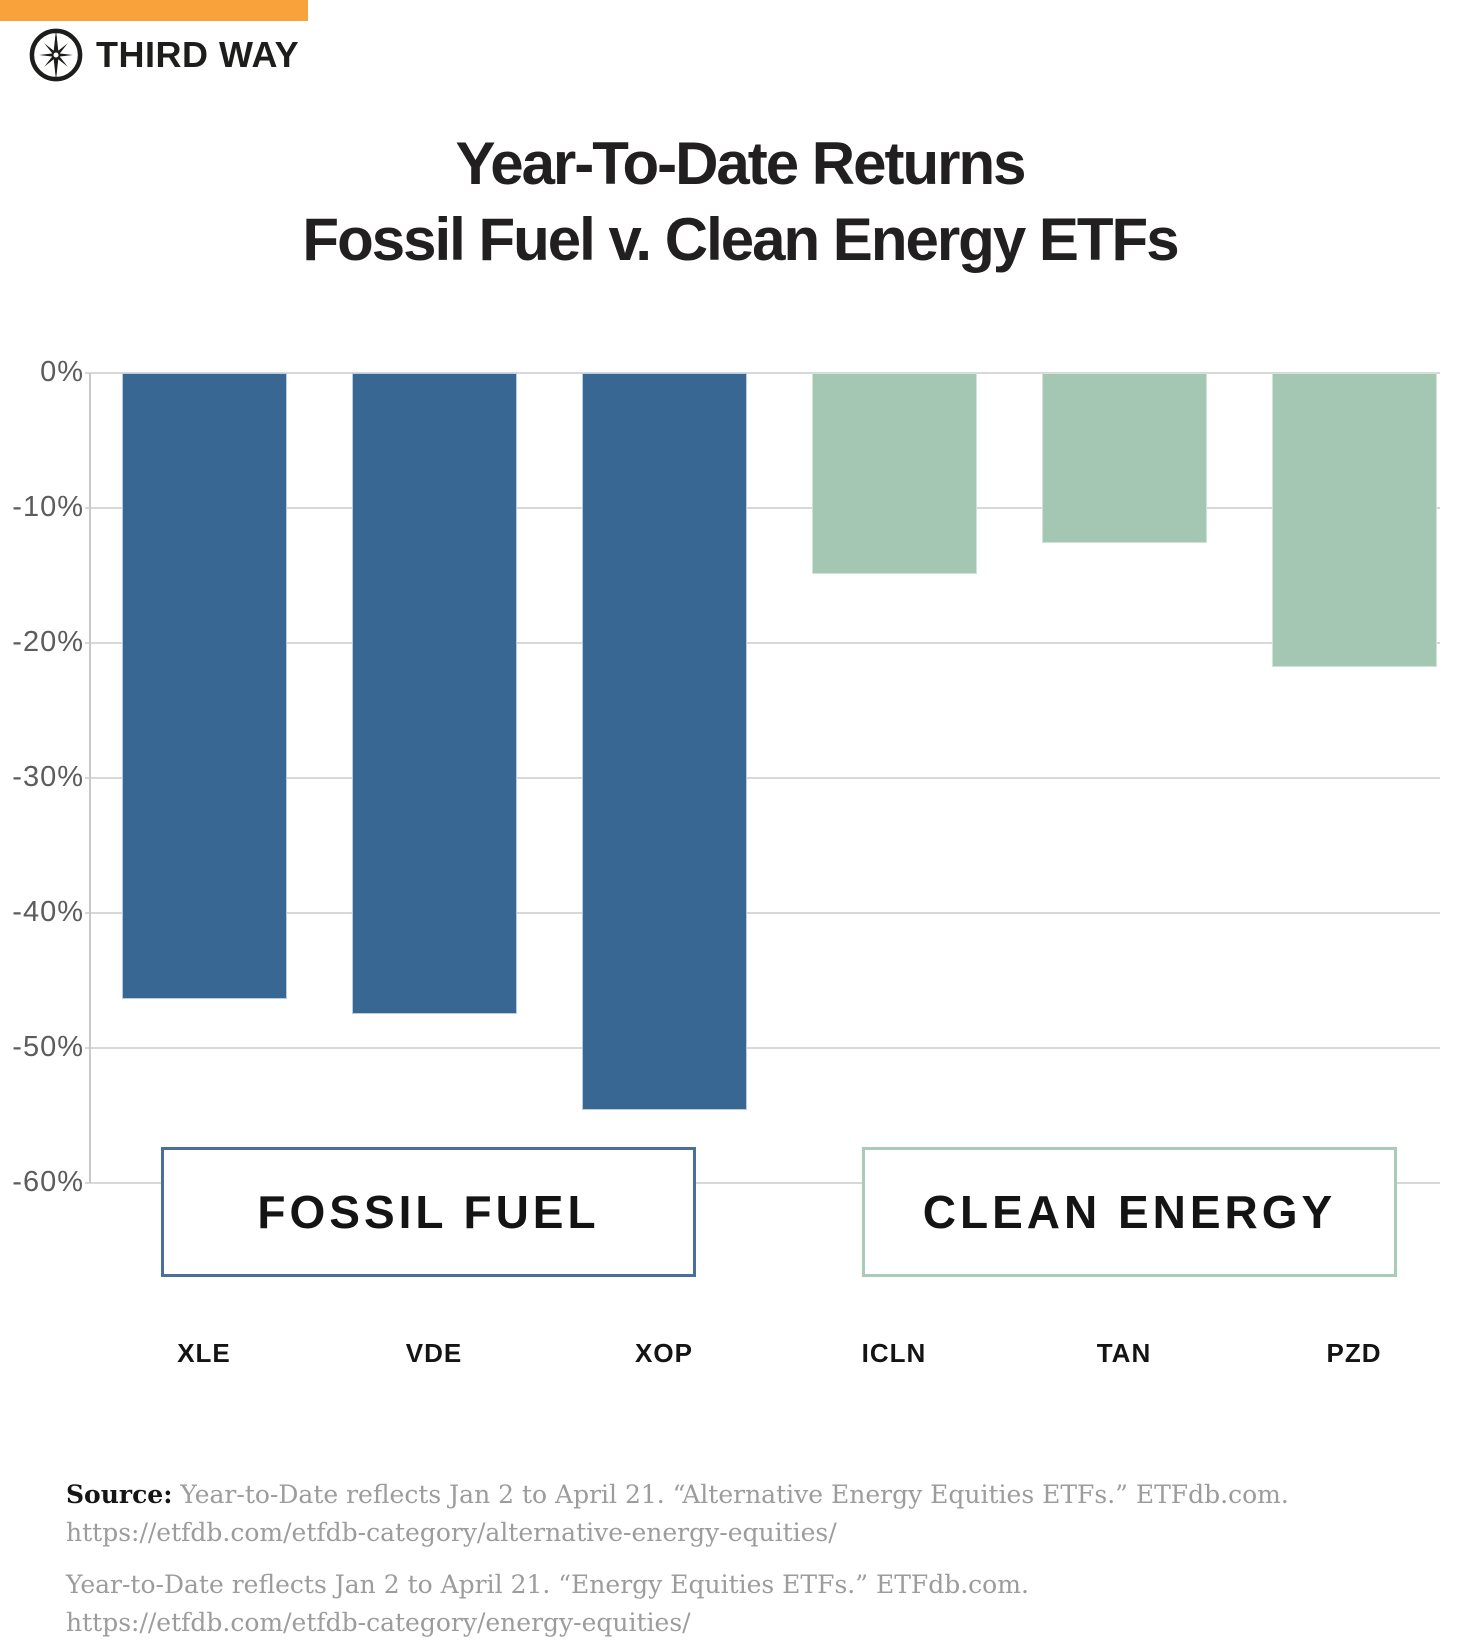 The height and width of the screenshot is (1641, 1480). I want to click on bar-VDE, so click(434, 694).